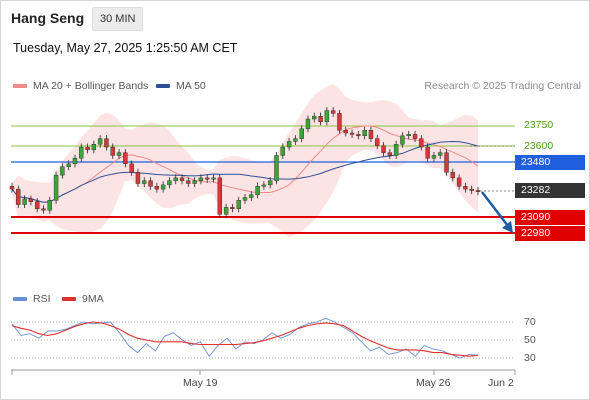 Image resolution: width=590 pixels, height=400 pixels. What do you see at coordinates (530, 358) in the screenshot?
I see `rsi-tick-30: 30` at bounding box center [530, 358].